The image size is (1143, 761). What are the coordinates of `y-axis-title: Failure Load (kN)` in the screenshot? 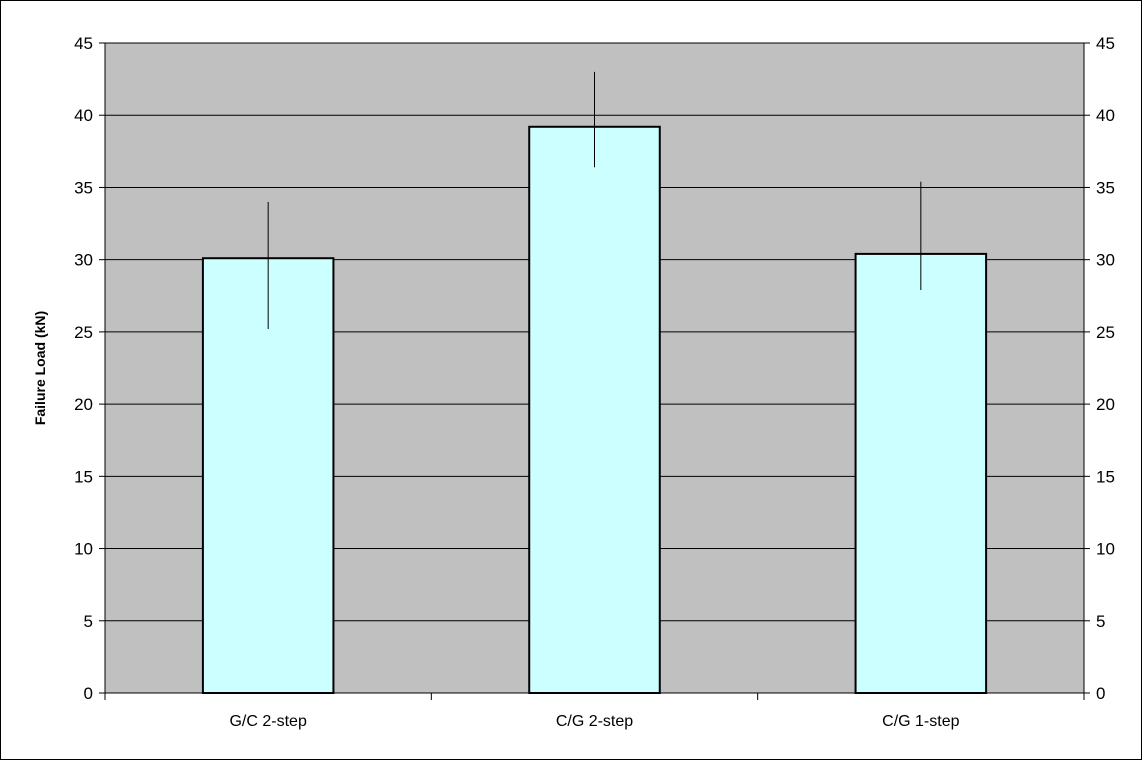 It's located at (40, 368).